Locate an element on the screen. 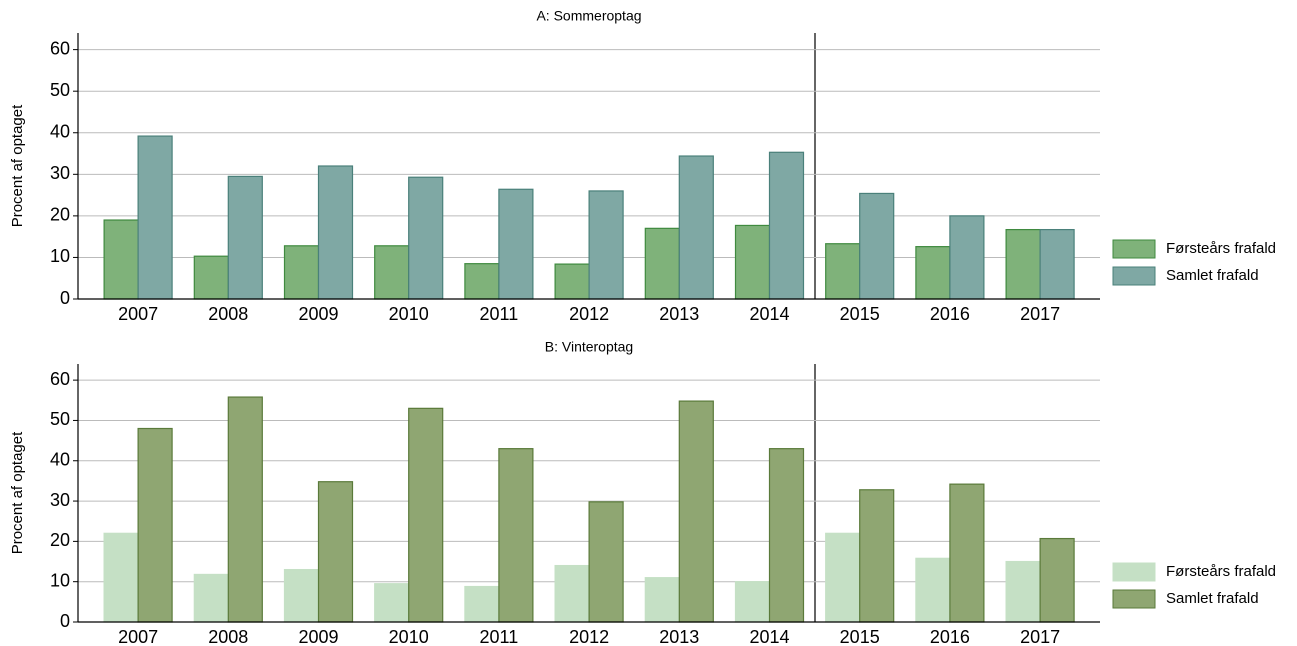  chart-title: B: Vinteroptag is located at coordinates (589, 347).